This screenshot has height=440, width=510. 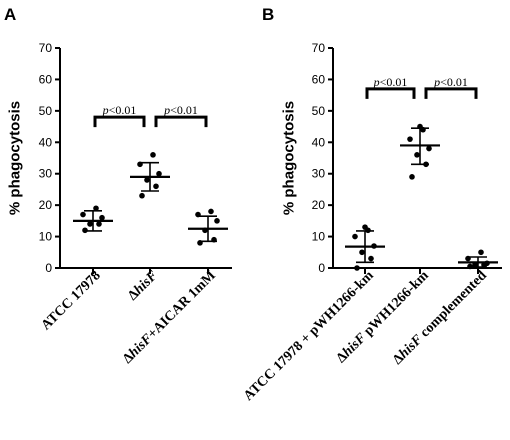 What do you see at coordinates (268, 14) in the screenshot?
I see `panel-letter: B` at bounding box center [268, 14].